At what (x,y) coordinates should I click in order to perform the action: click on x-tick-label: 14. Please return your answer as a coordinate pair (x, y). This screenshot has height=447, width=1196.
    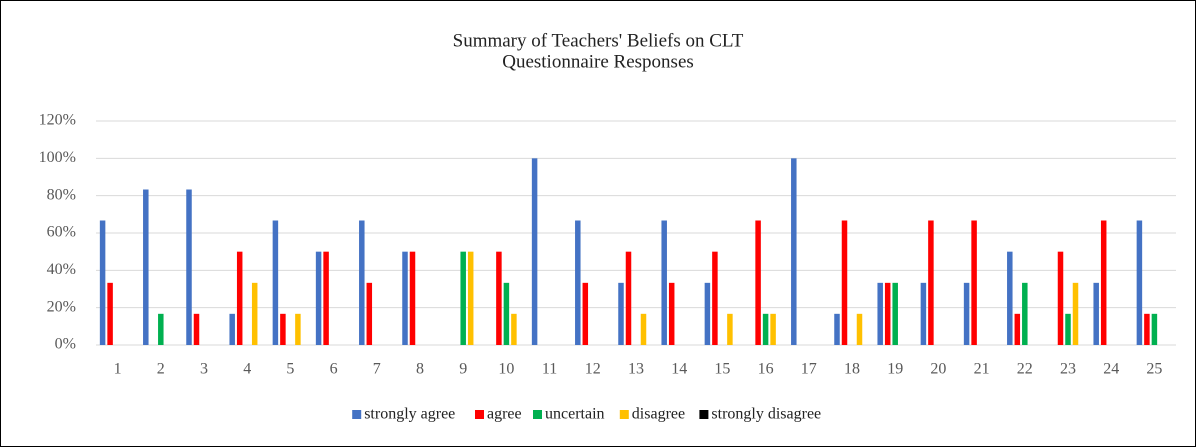
    Looking at the image, I should click on (679, 369).